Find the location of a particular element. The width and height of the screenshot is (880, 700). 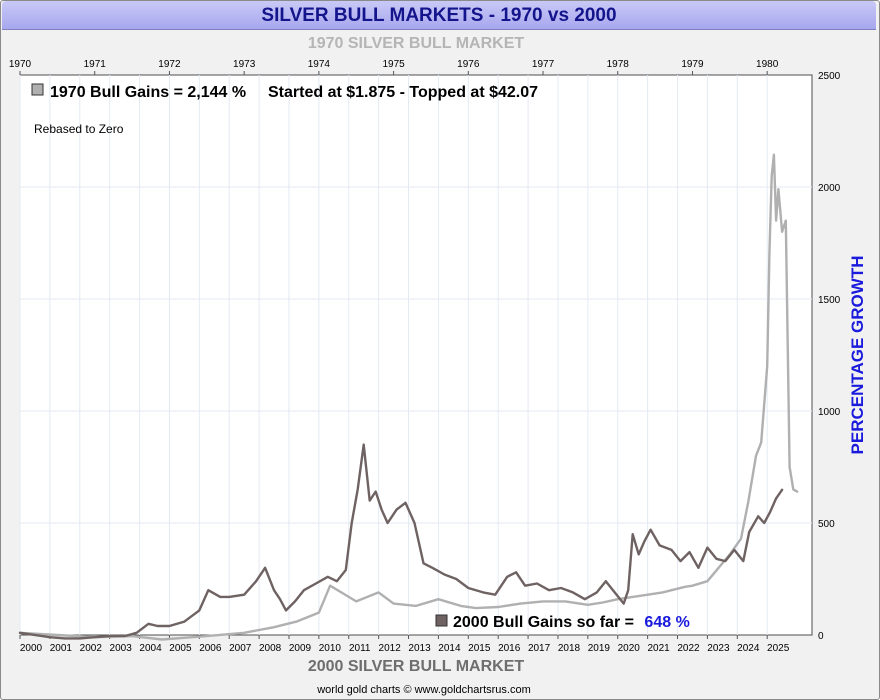

bottom-tick-label: 2008 is located at coordinates (270, 648).